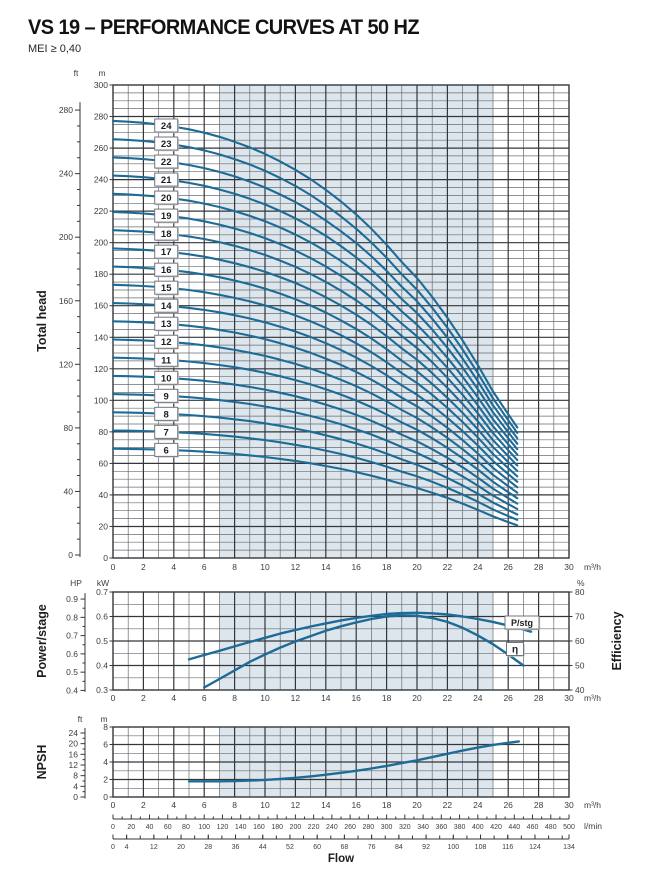 The height and width of the screenshot is (878, 663). I want to click on svg-text: 44, so click(263, 847).